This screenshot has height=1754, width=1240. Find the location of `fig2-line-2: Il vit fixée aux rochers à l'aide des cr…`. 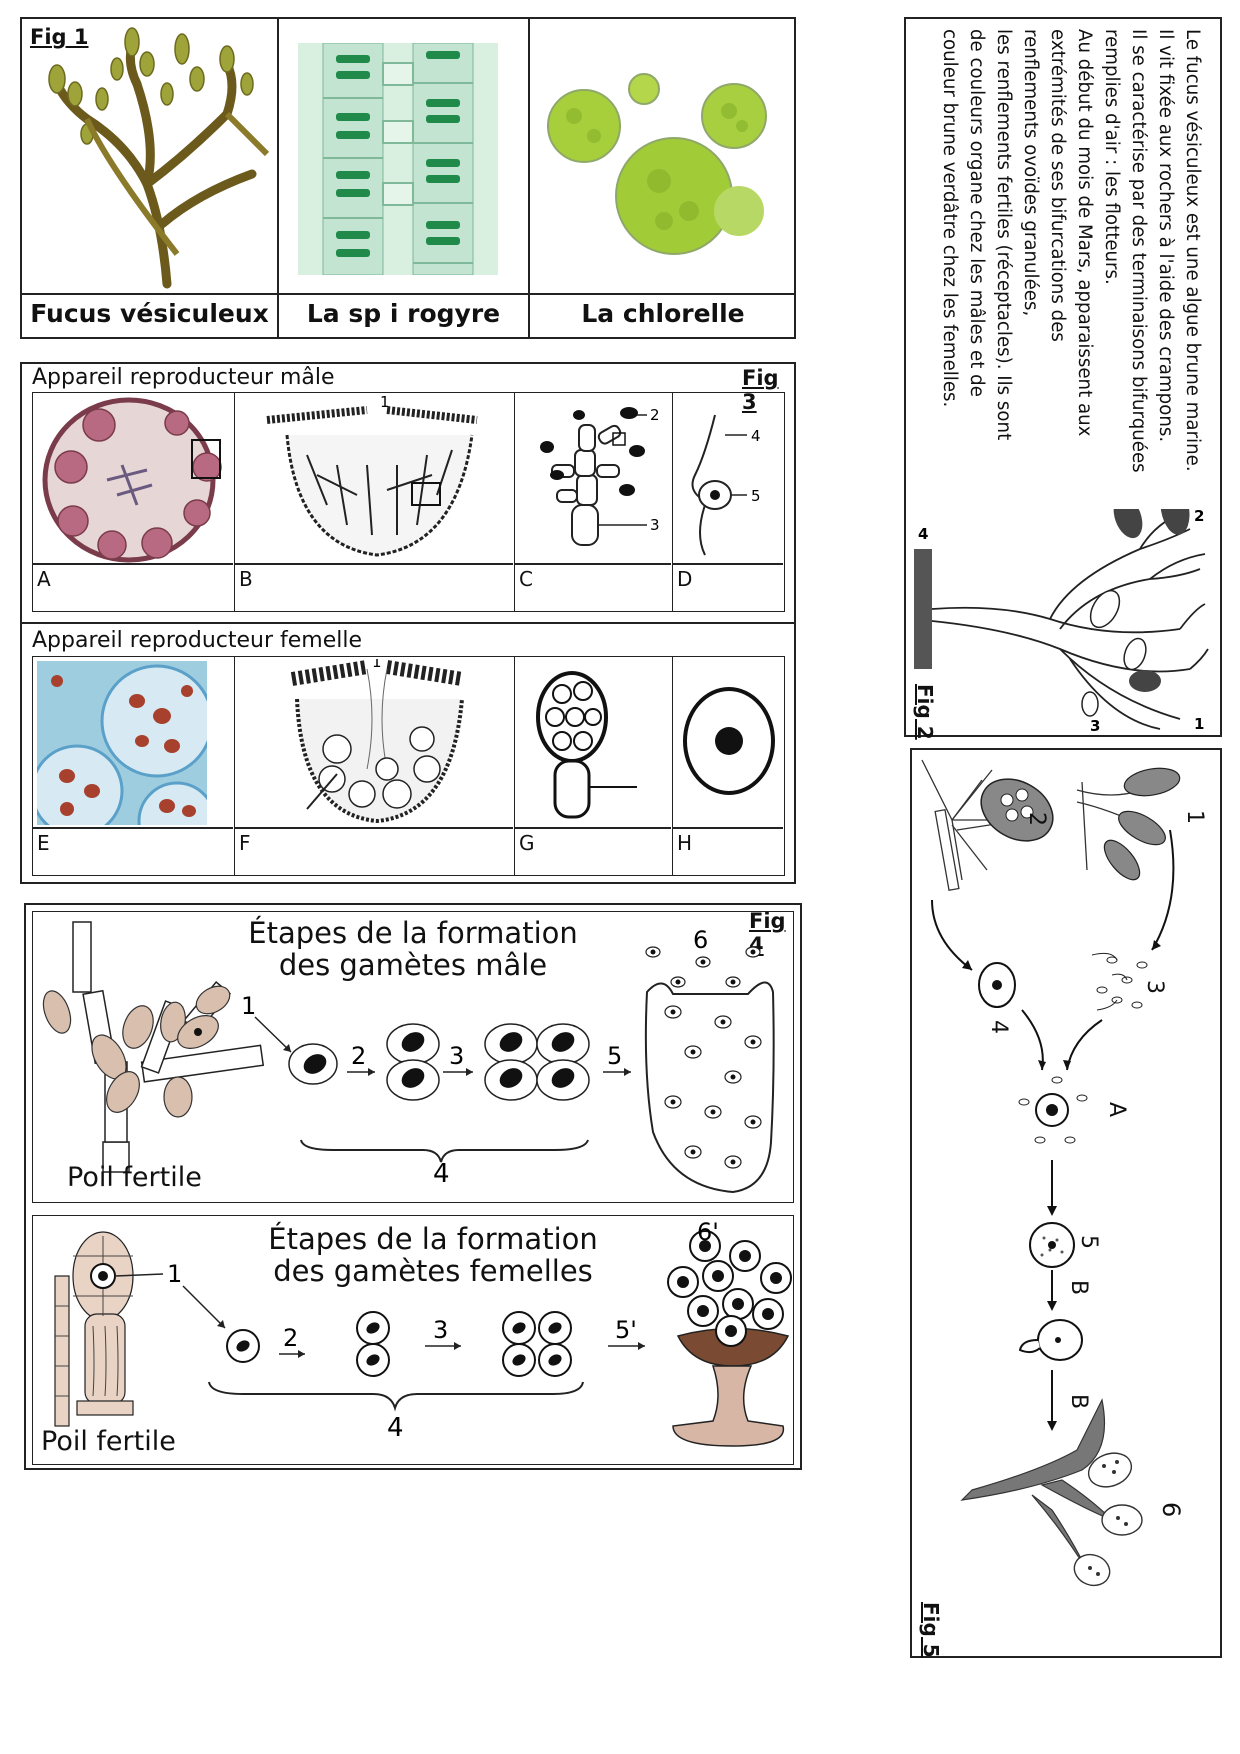

fig2-line-2: Il vit fixée aux rochers à l'aide des cr… is located at coordinates (1165, 236).